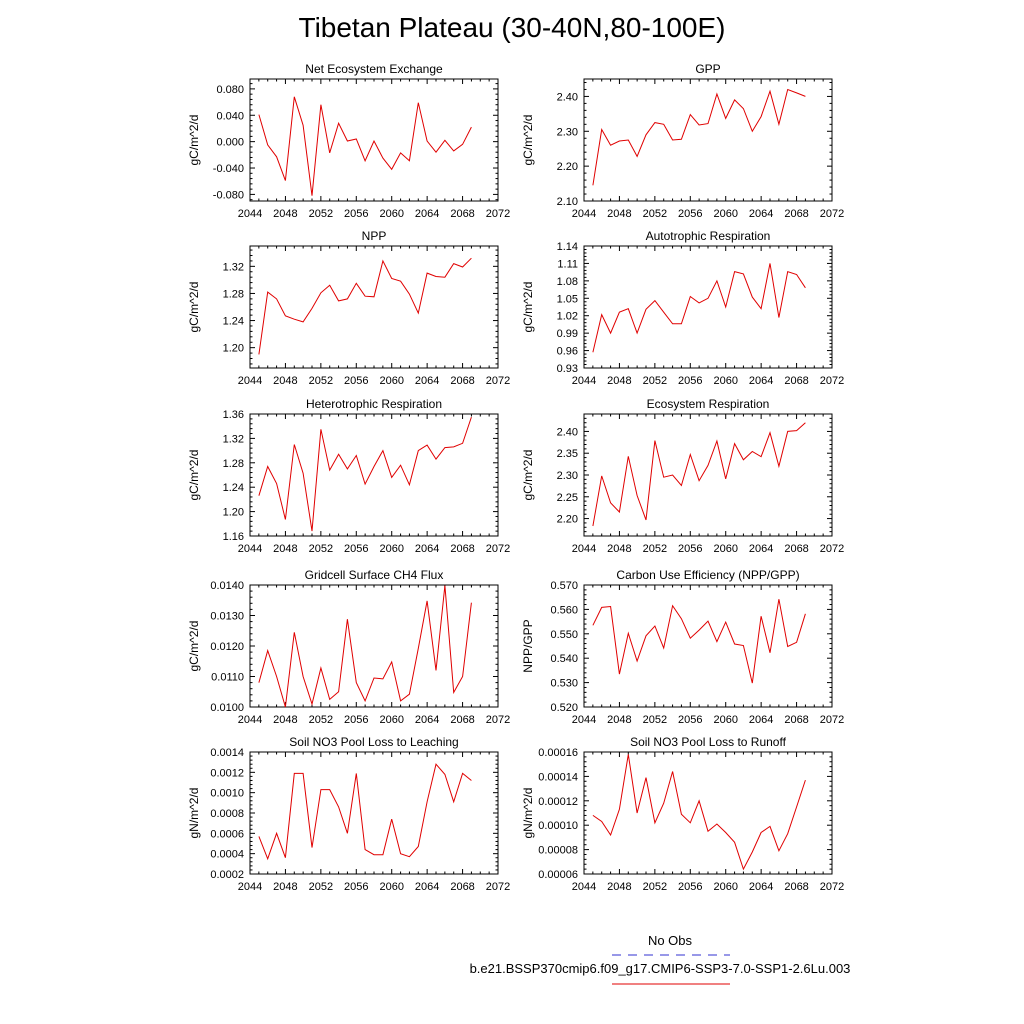 The height and width of the screenshot is (1024, 1024). Describe the element at coordinates (233, 267) in the screenshot. I see `panel-npp-ytick-label: 1.32` at that location.